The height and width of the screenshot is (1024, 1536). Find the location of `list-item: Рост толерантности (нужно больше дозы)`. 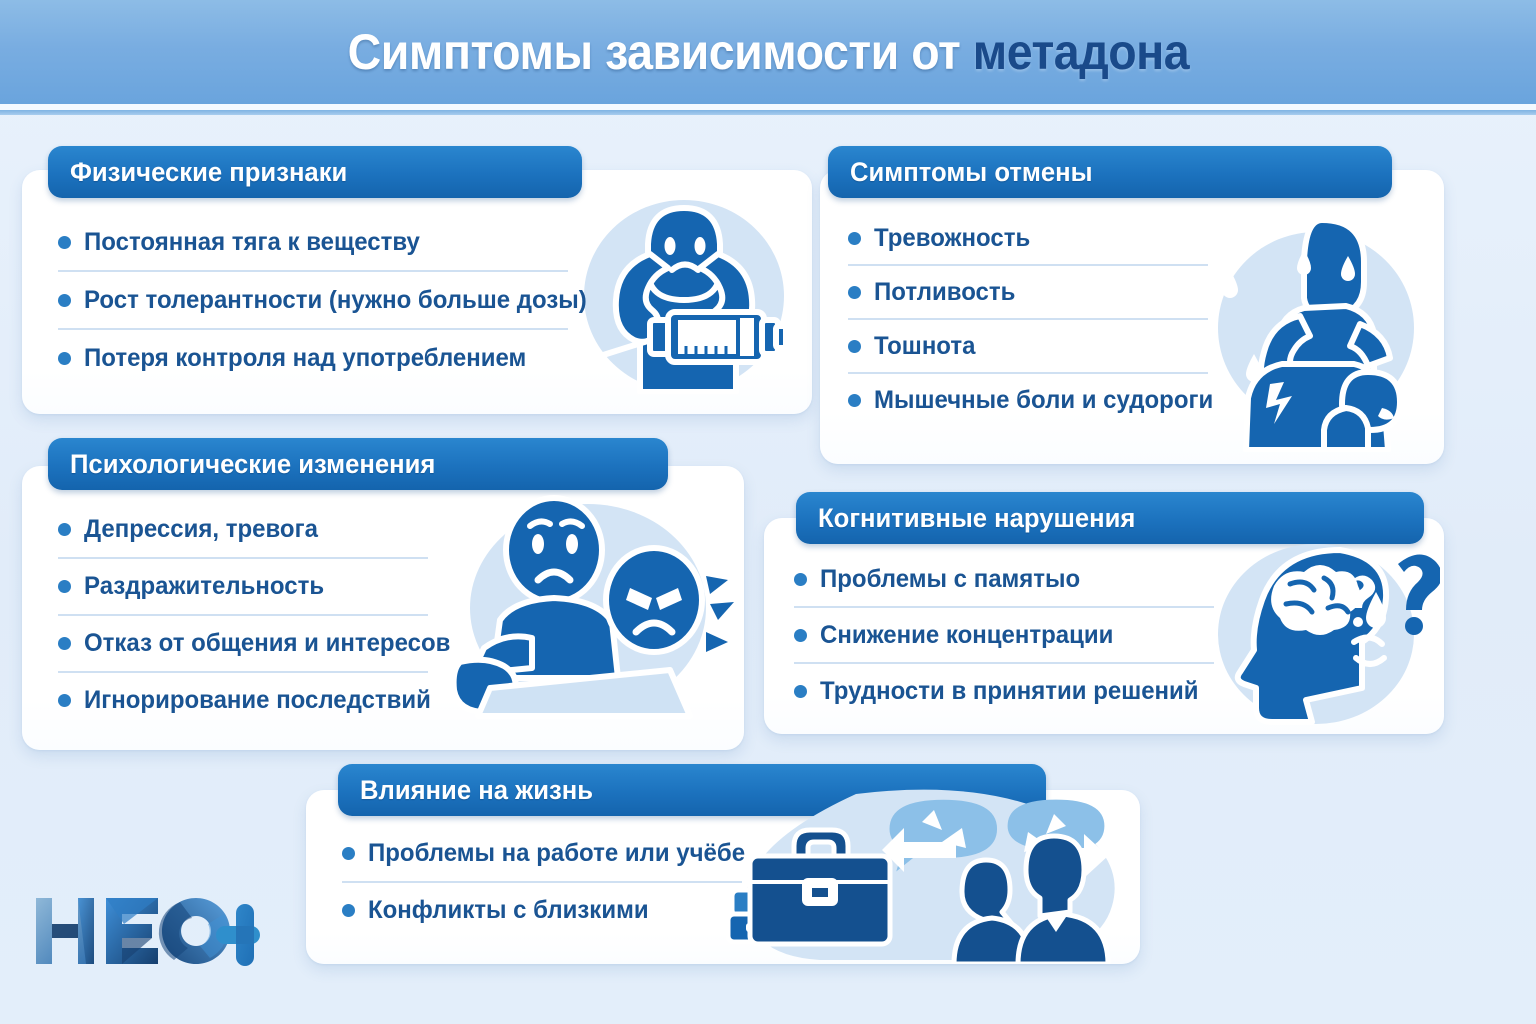

list-item: Рост толерантности (нужно больше дозы) is located at coordinates (322, 299).